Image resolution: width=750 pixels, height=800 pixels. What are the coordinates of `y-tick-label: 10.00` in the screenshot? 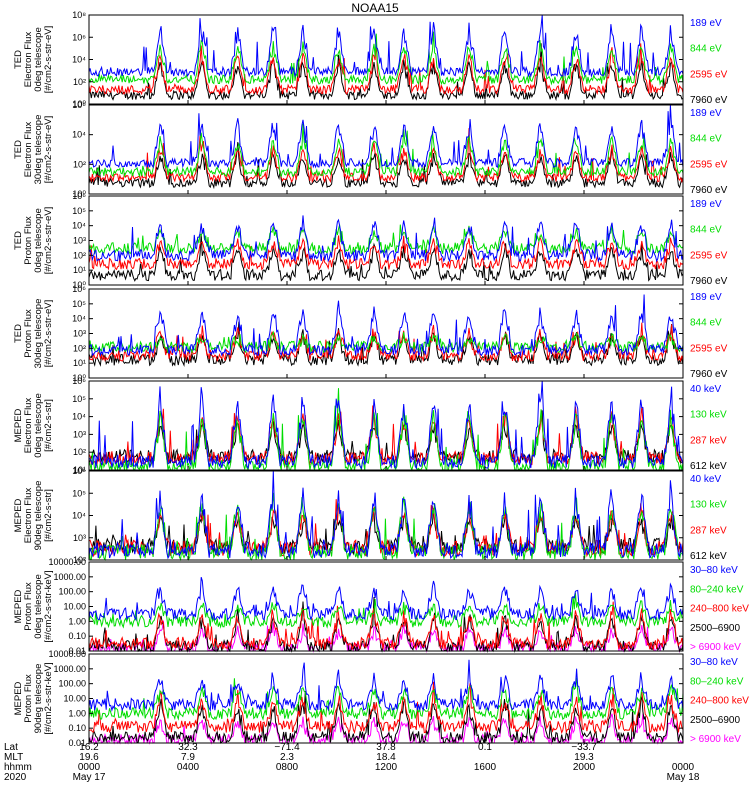 It's located at (74, 699).